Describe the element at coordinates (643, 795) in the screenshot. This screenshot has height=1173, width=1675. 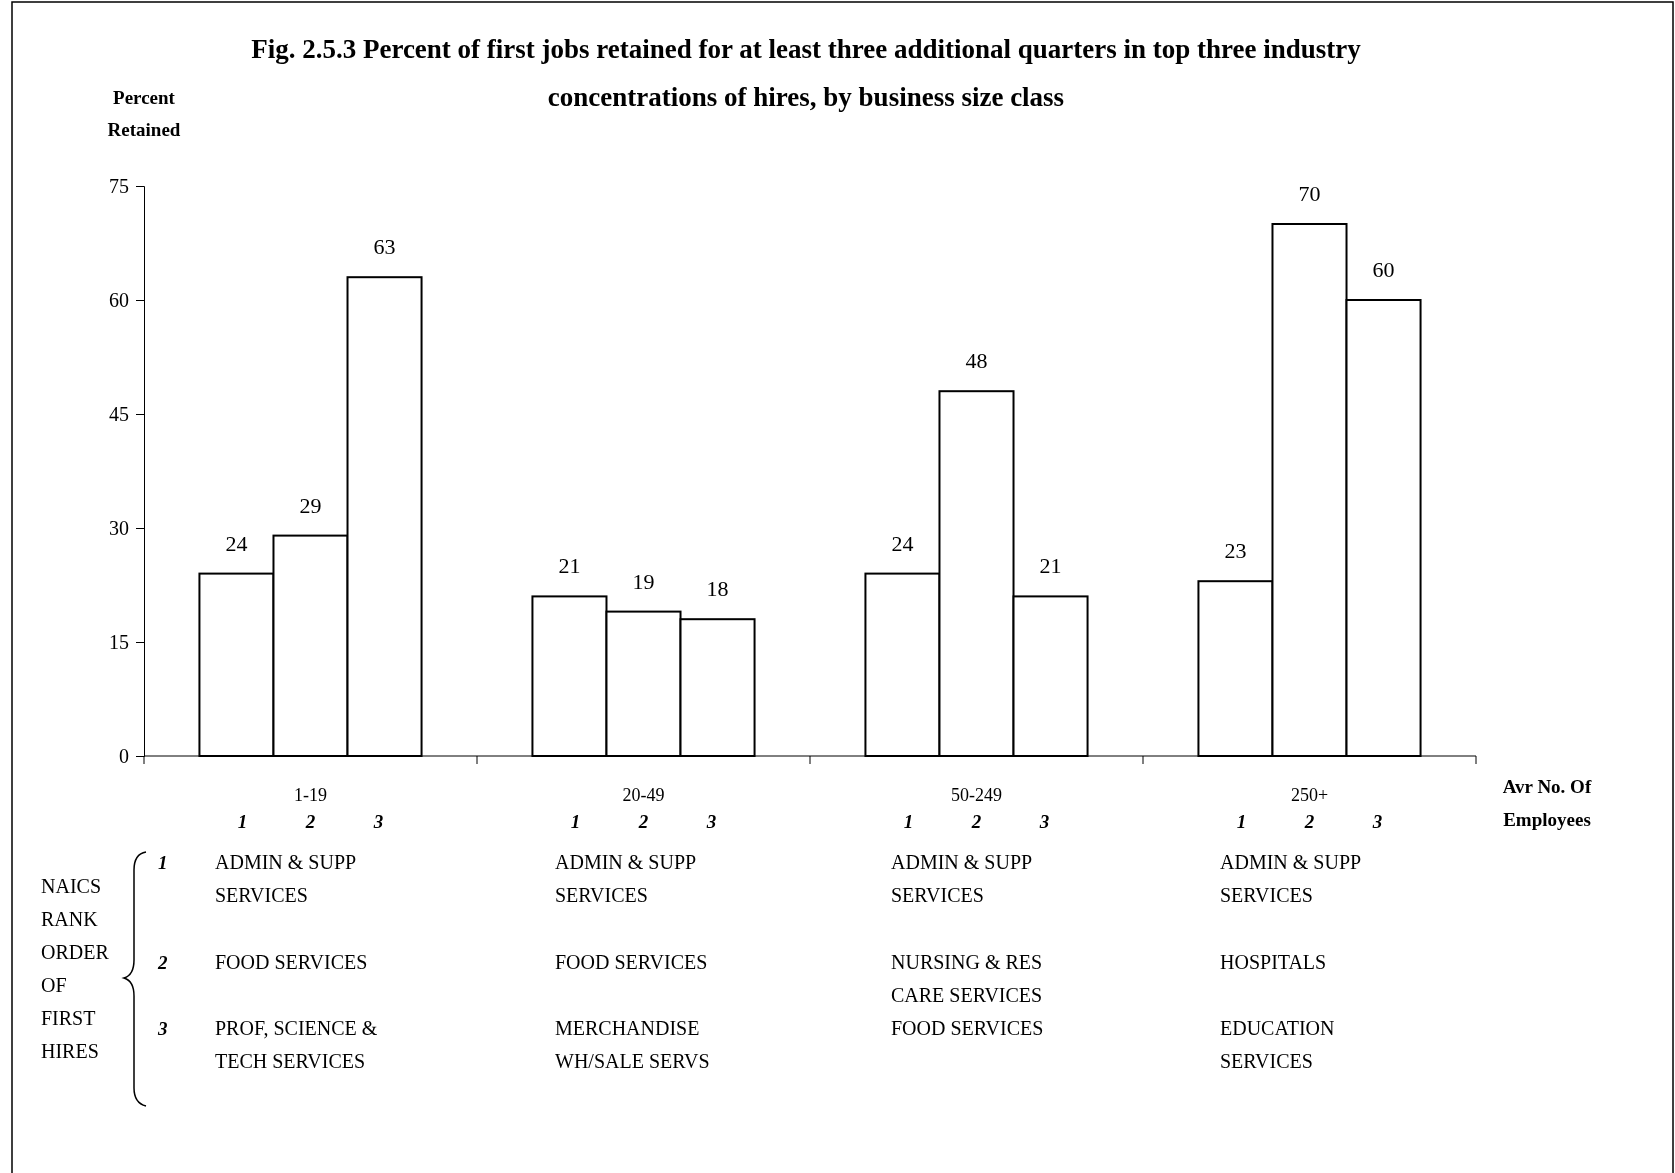
I see `x-tick-label: 20-49` at that location.